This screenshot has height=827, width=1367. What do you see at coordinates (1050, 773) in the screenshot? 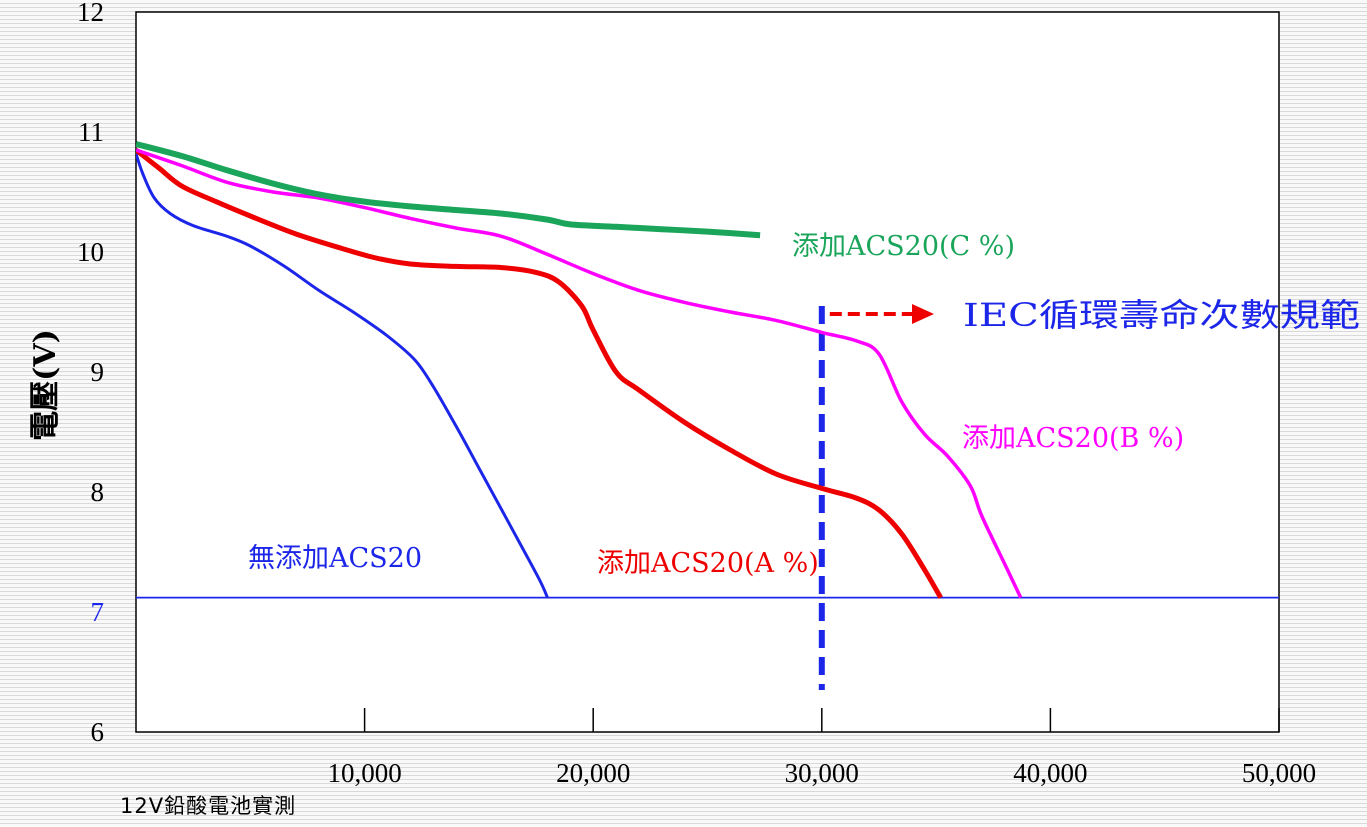
I see `x-tick-label: 40,000` at bounding box center [1050, 773].